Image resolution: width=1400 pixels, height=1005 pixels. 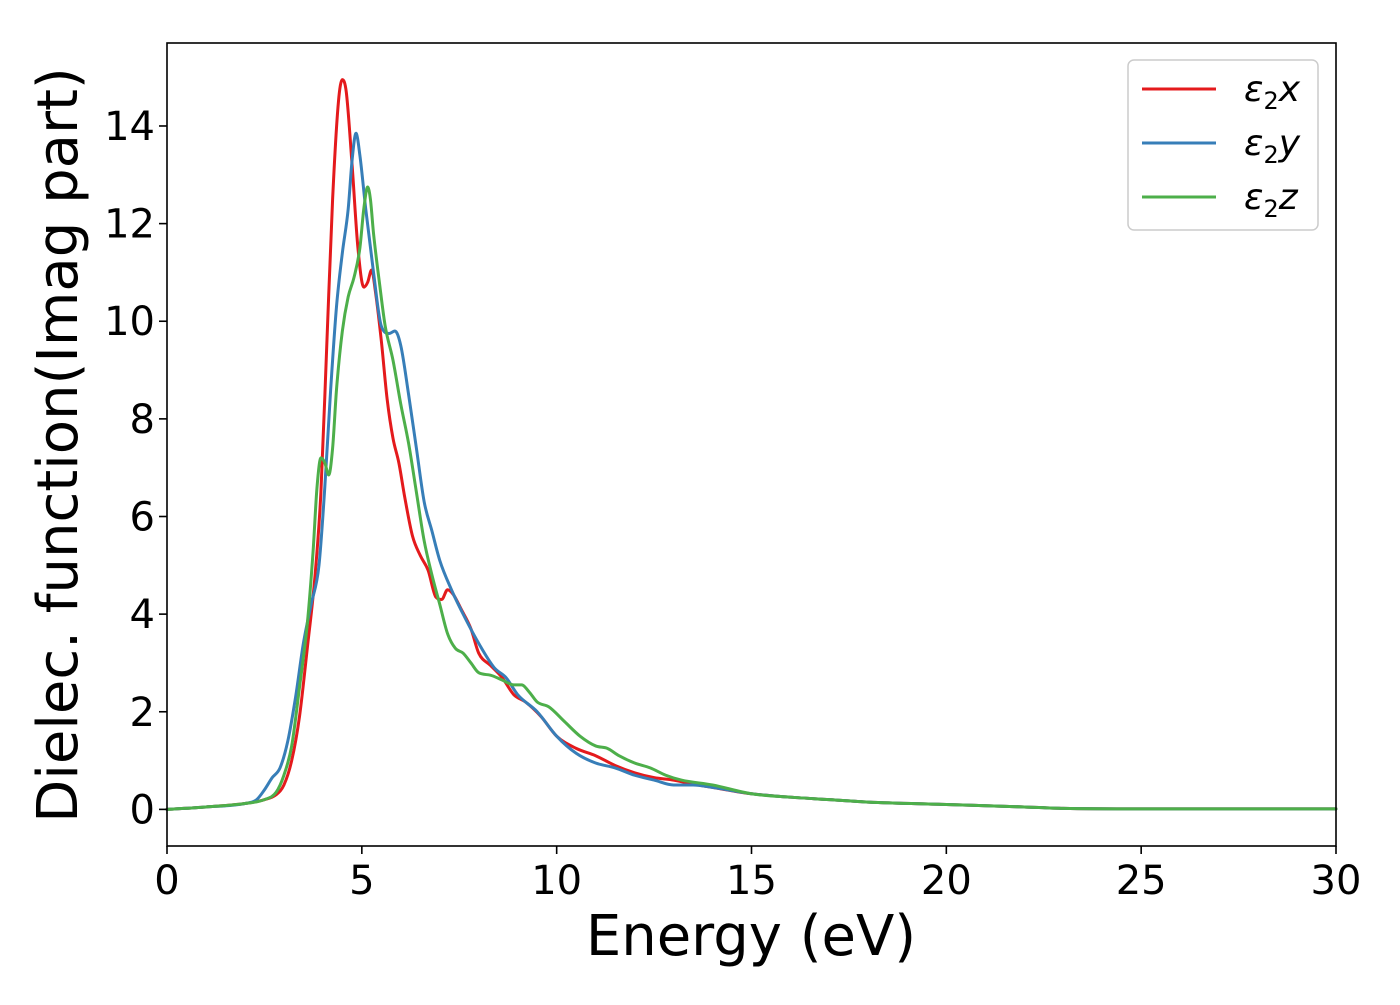 What do you see at coordinates (135, 468) in the screenshot?
I see `y-axis-ticks: 0 2 4 6 8 10 12 14` at bounding box center [135, 468].